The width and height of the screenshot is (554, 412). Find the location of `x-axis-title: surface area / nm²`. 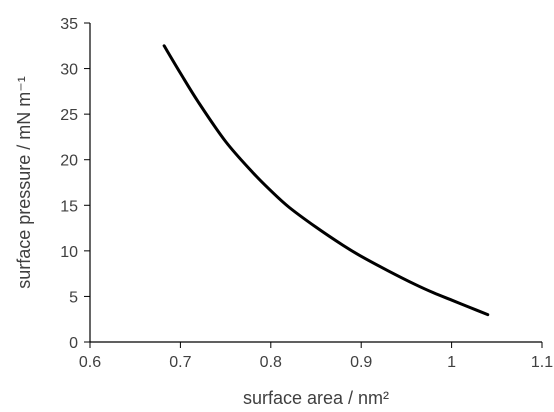

x-axis-title: surface area / nm² is located at coordinates (316, 398).